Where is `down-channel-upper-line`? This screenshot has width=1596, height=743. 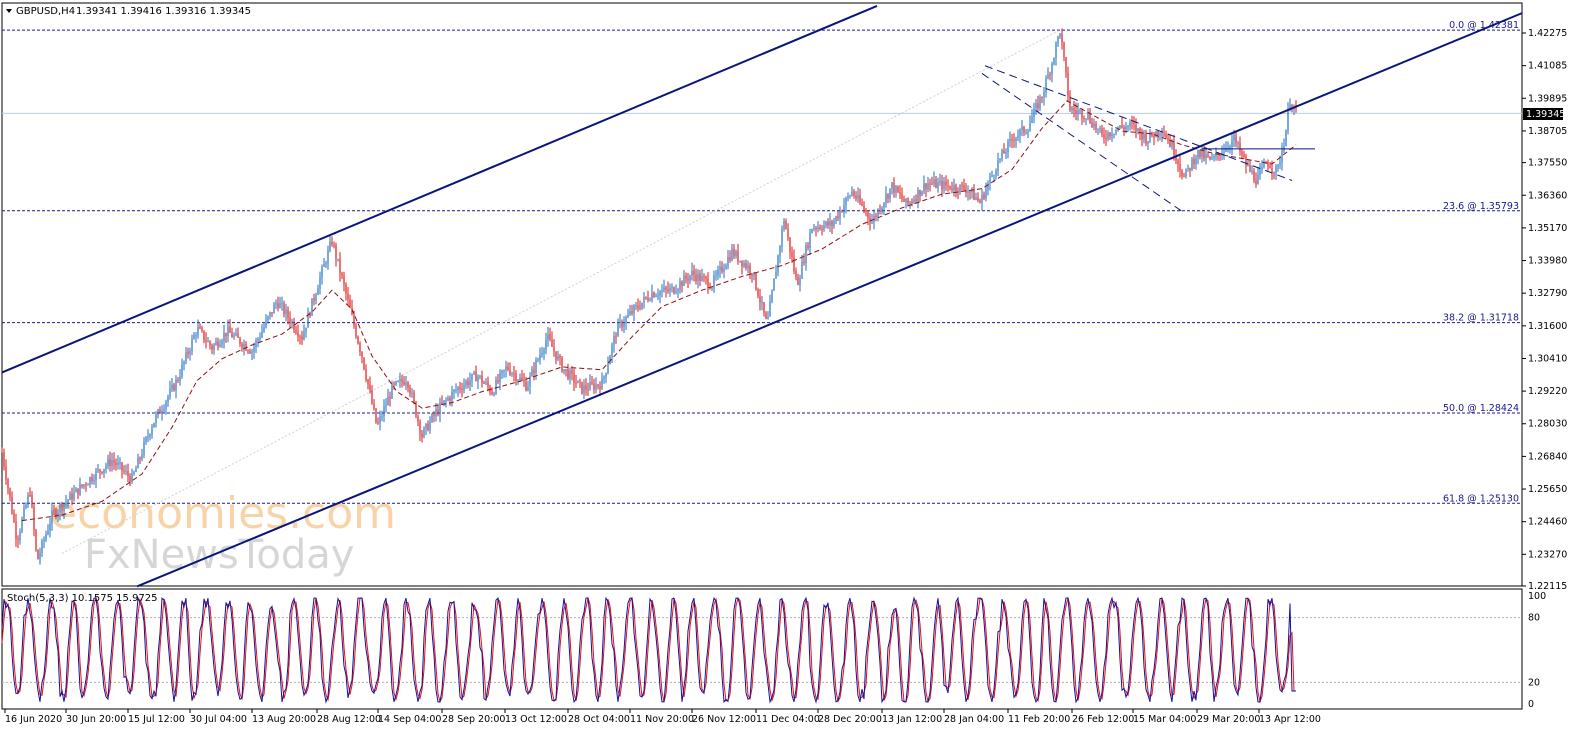
down-channel-upper-line is located at coordinates (1138, 123).